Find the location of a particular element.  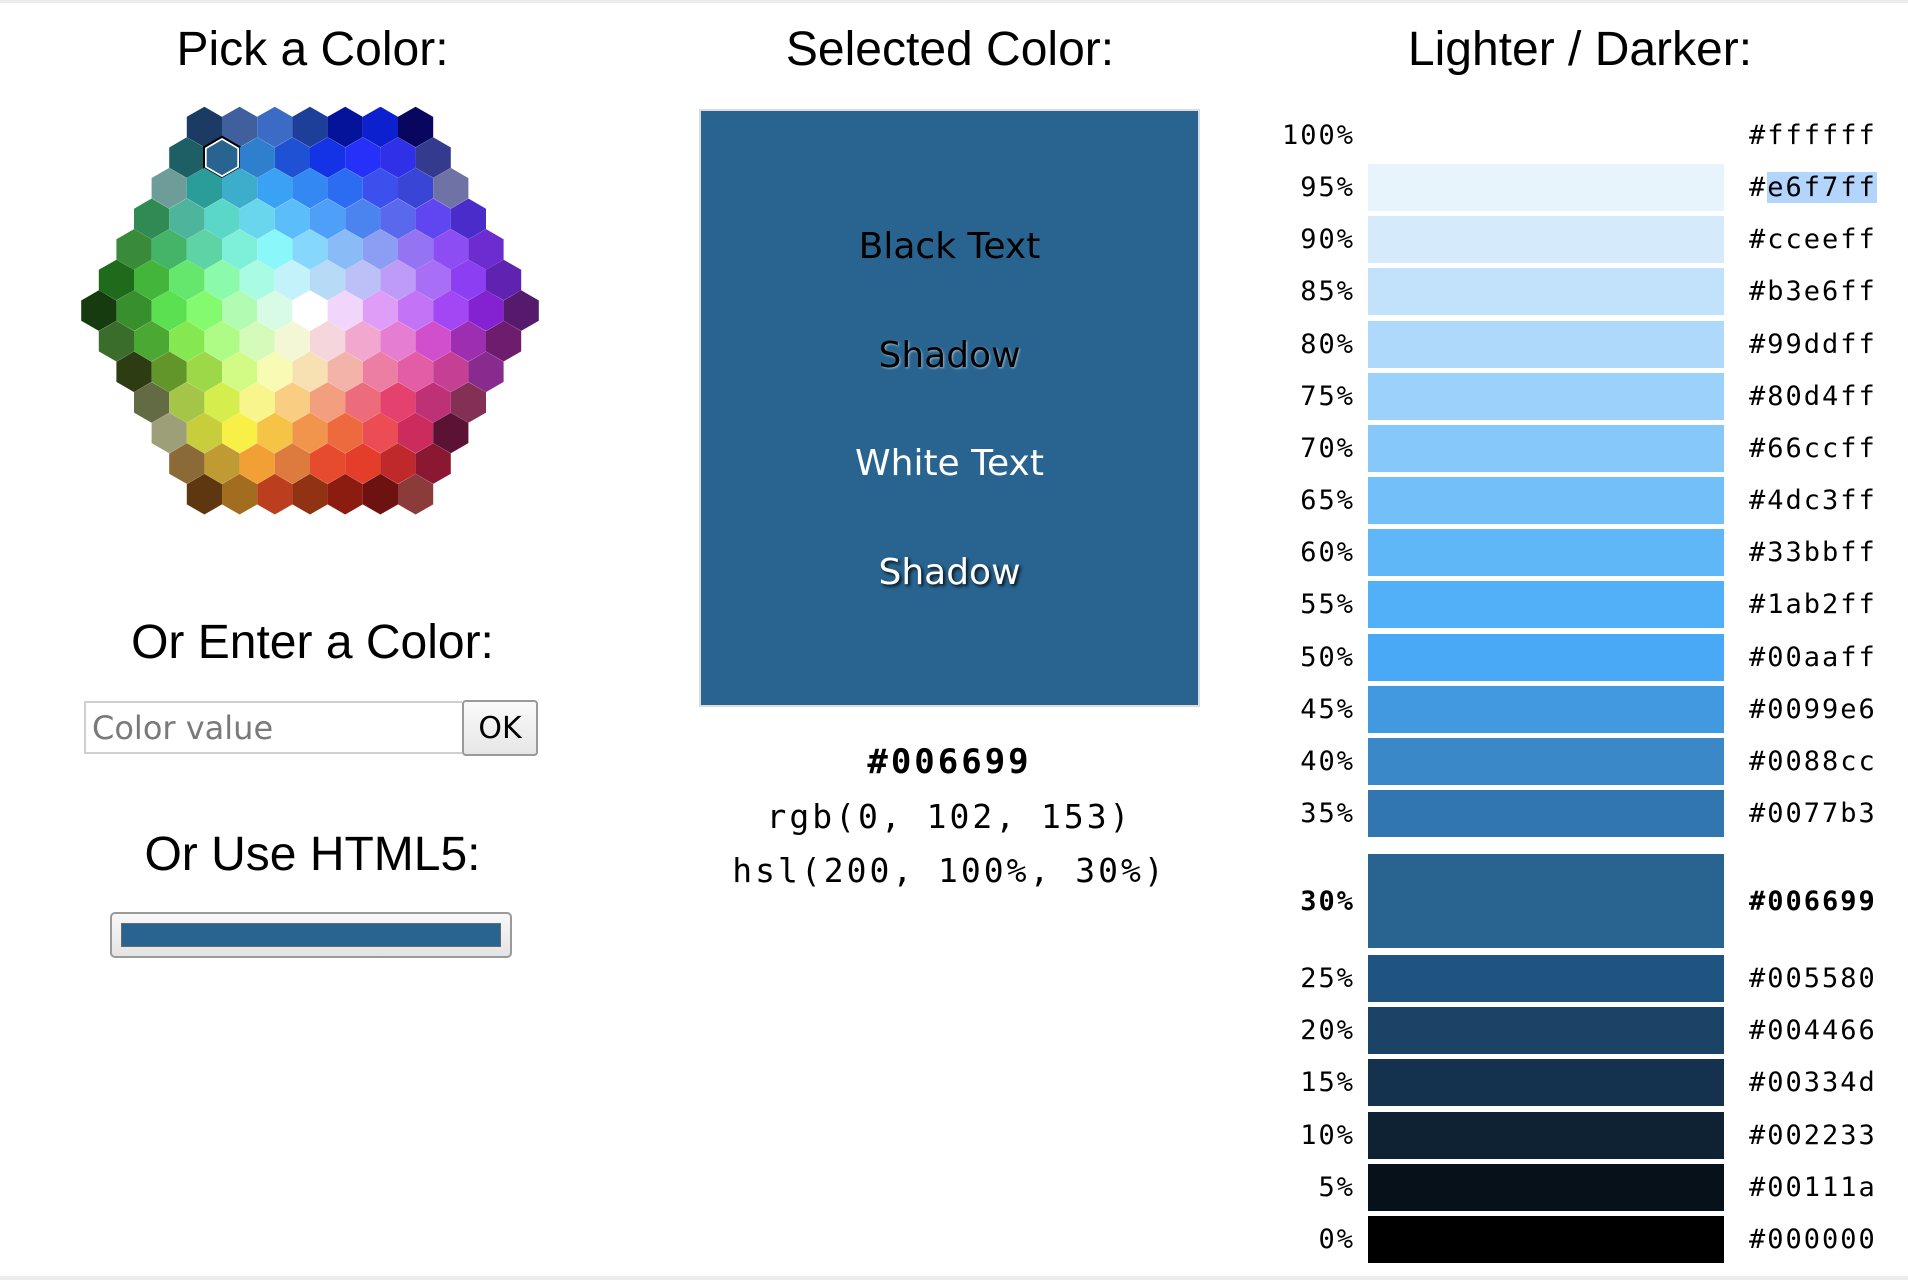

shade-row: 95% # e6f7ff is located at coordinates (1580, 188).